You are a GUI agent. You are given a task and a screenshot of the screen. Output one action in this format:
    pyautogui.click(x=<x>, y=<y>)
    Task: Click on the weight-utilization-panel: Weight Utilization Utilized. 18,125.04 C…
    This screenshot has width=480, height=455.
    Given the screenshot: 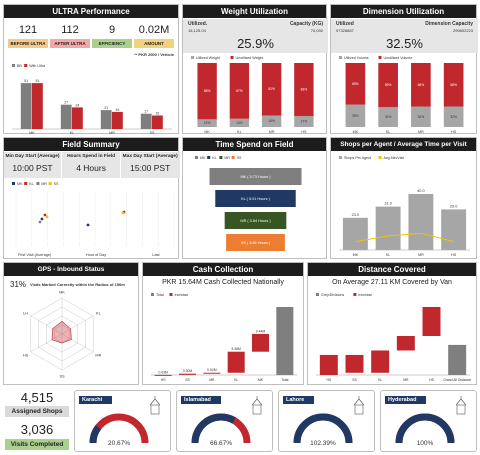 What is the action you would take?
    pyautogui.click(x=255, y=69)
    